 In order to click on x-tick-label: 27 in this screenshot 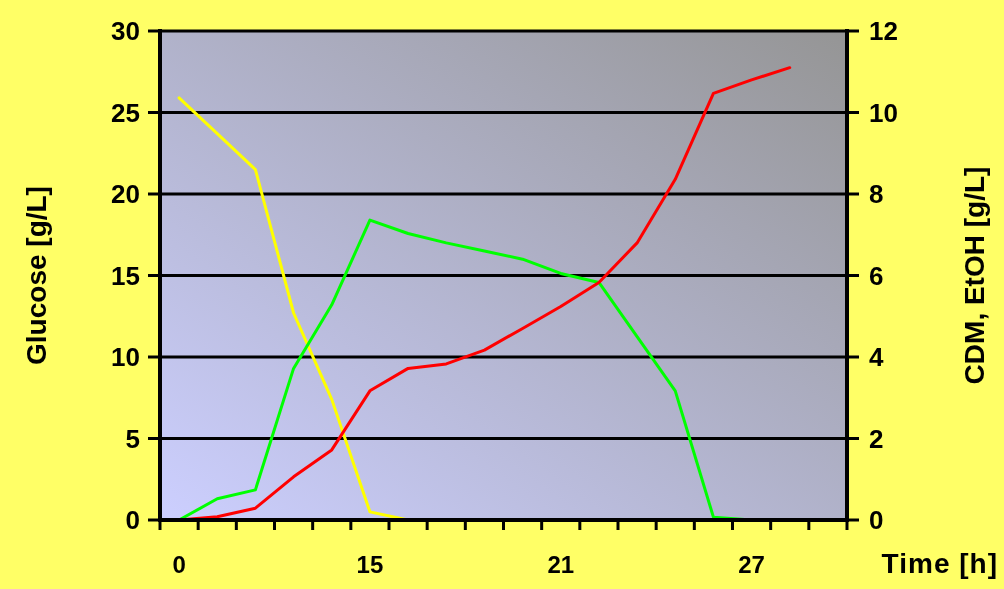, I will do `click(751, 564)`.